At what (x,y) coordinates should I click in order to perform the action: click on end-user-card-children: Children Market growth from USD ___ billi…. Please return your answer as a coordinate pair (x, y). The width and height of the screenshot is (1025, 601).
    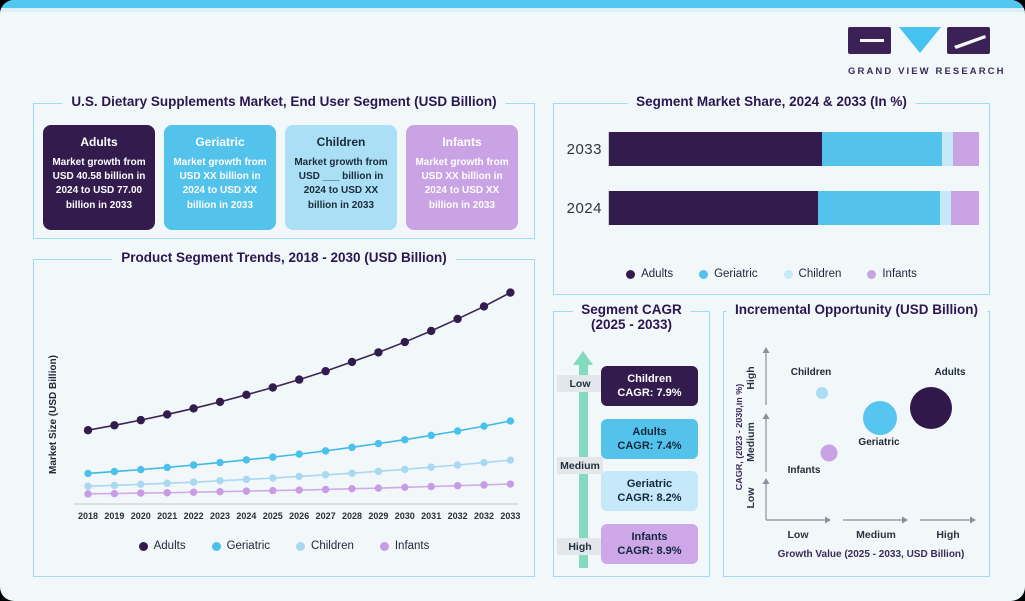
    Looking at the image, I should click on (341, 177).